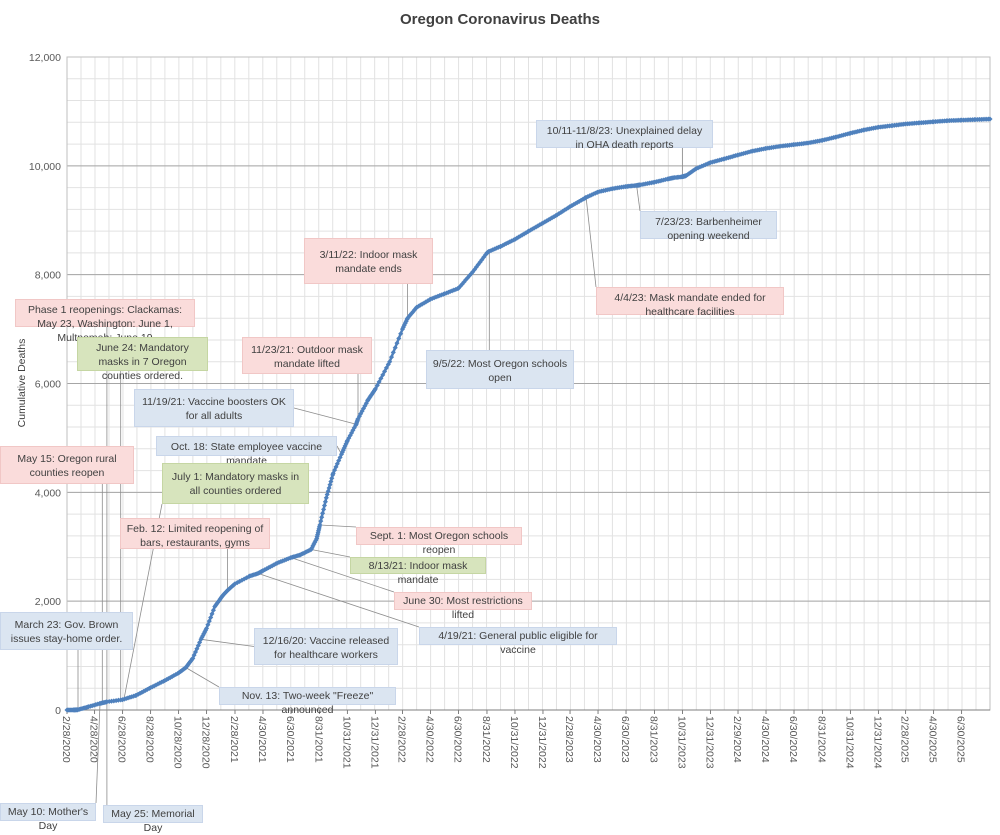  I want to click on x-tick-label: 12/31/2023, so click(709, 742).